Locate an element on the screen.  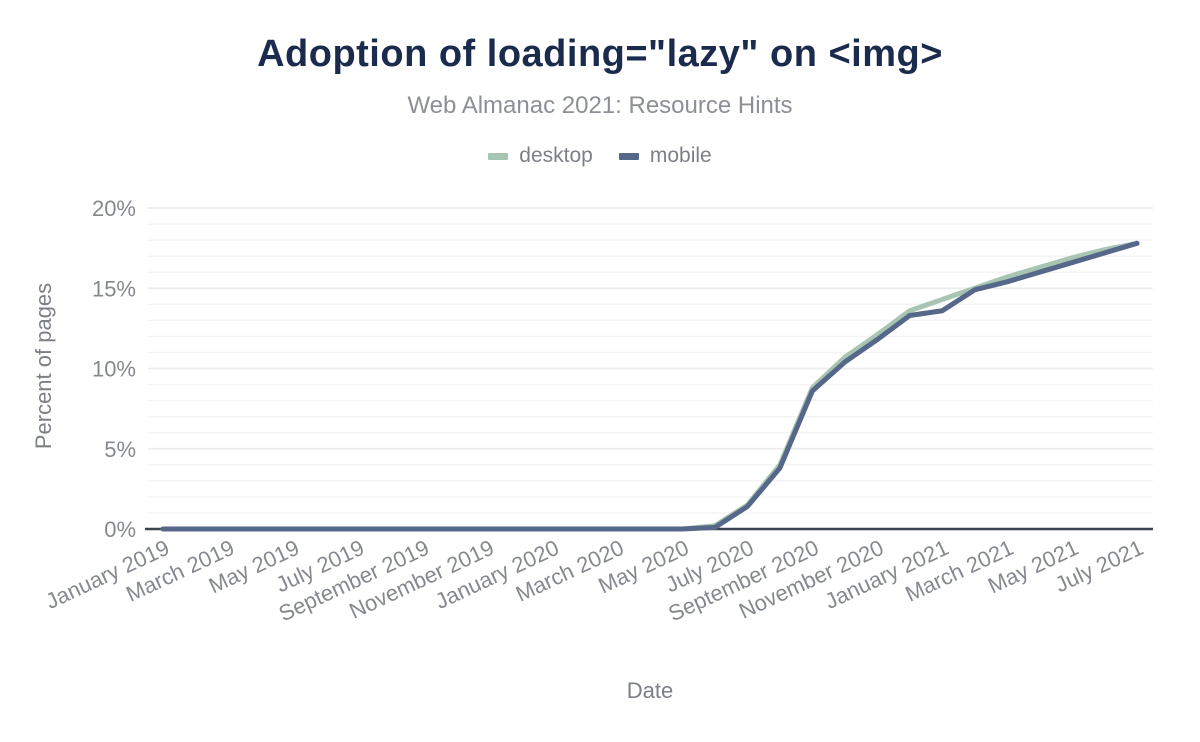
mobile-legend-swatch is located at coordinates (628, 156).